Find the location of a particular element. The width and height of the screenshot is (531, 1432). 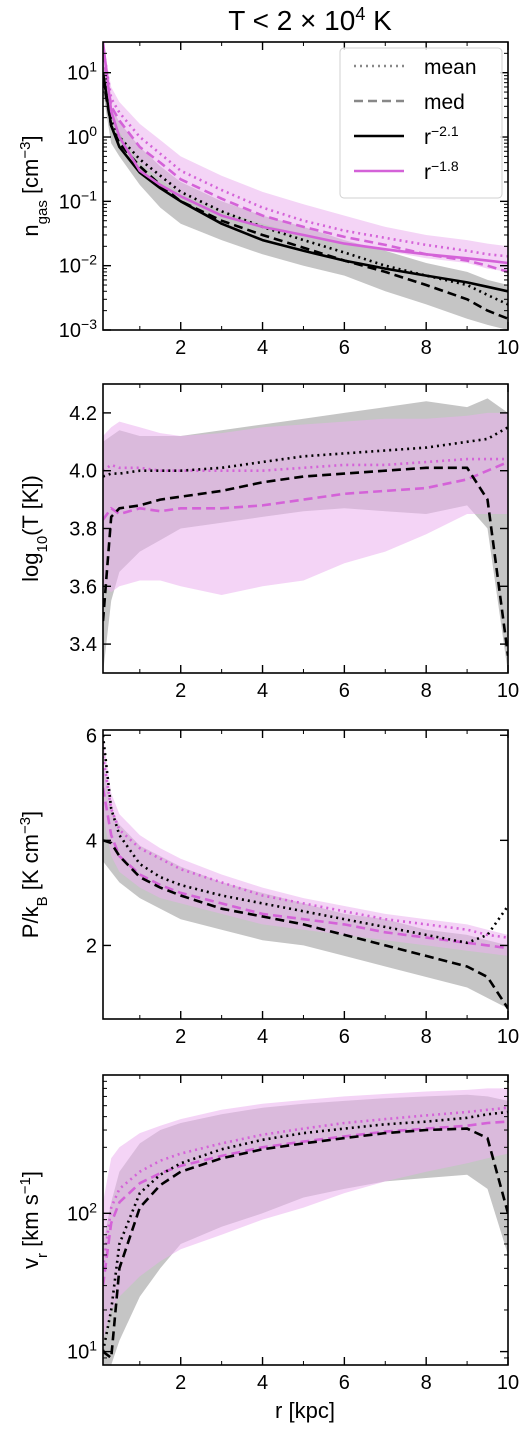

y-axis-label: vr [km s−1] is located at coordinates (34, 1220).